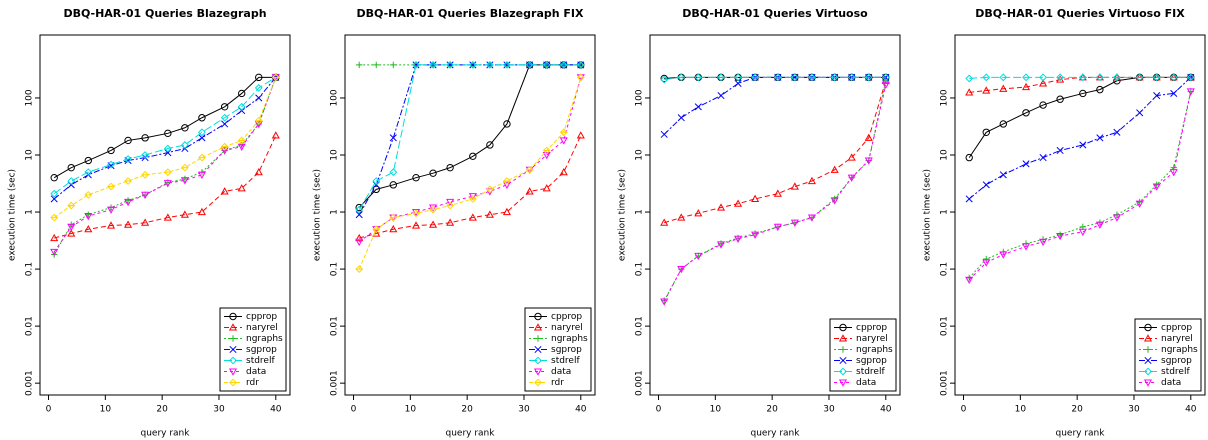 The image size is (1208, 440). Describe the element at coordinates (335, 212) in the screenshot. I see `y-tick-label: 1` at that location.